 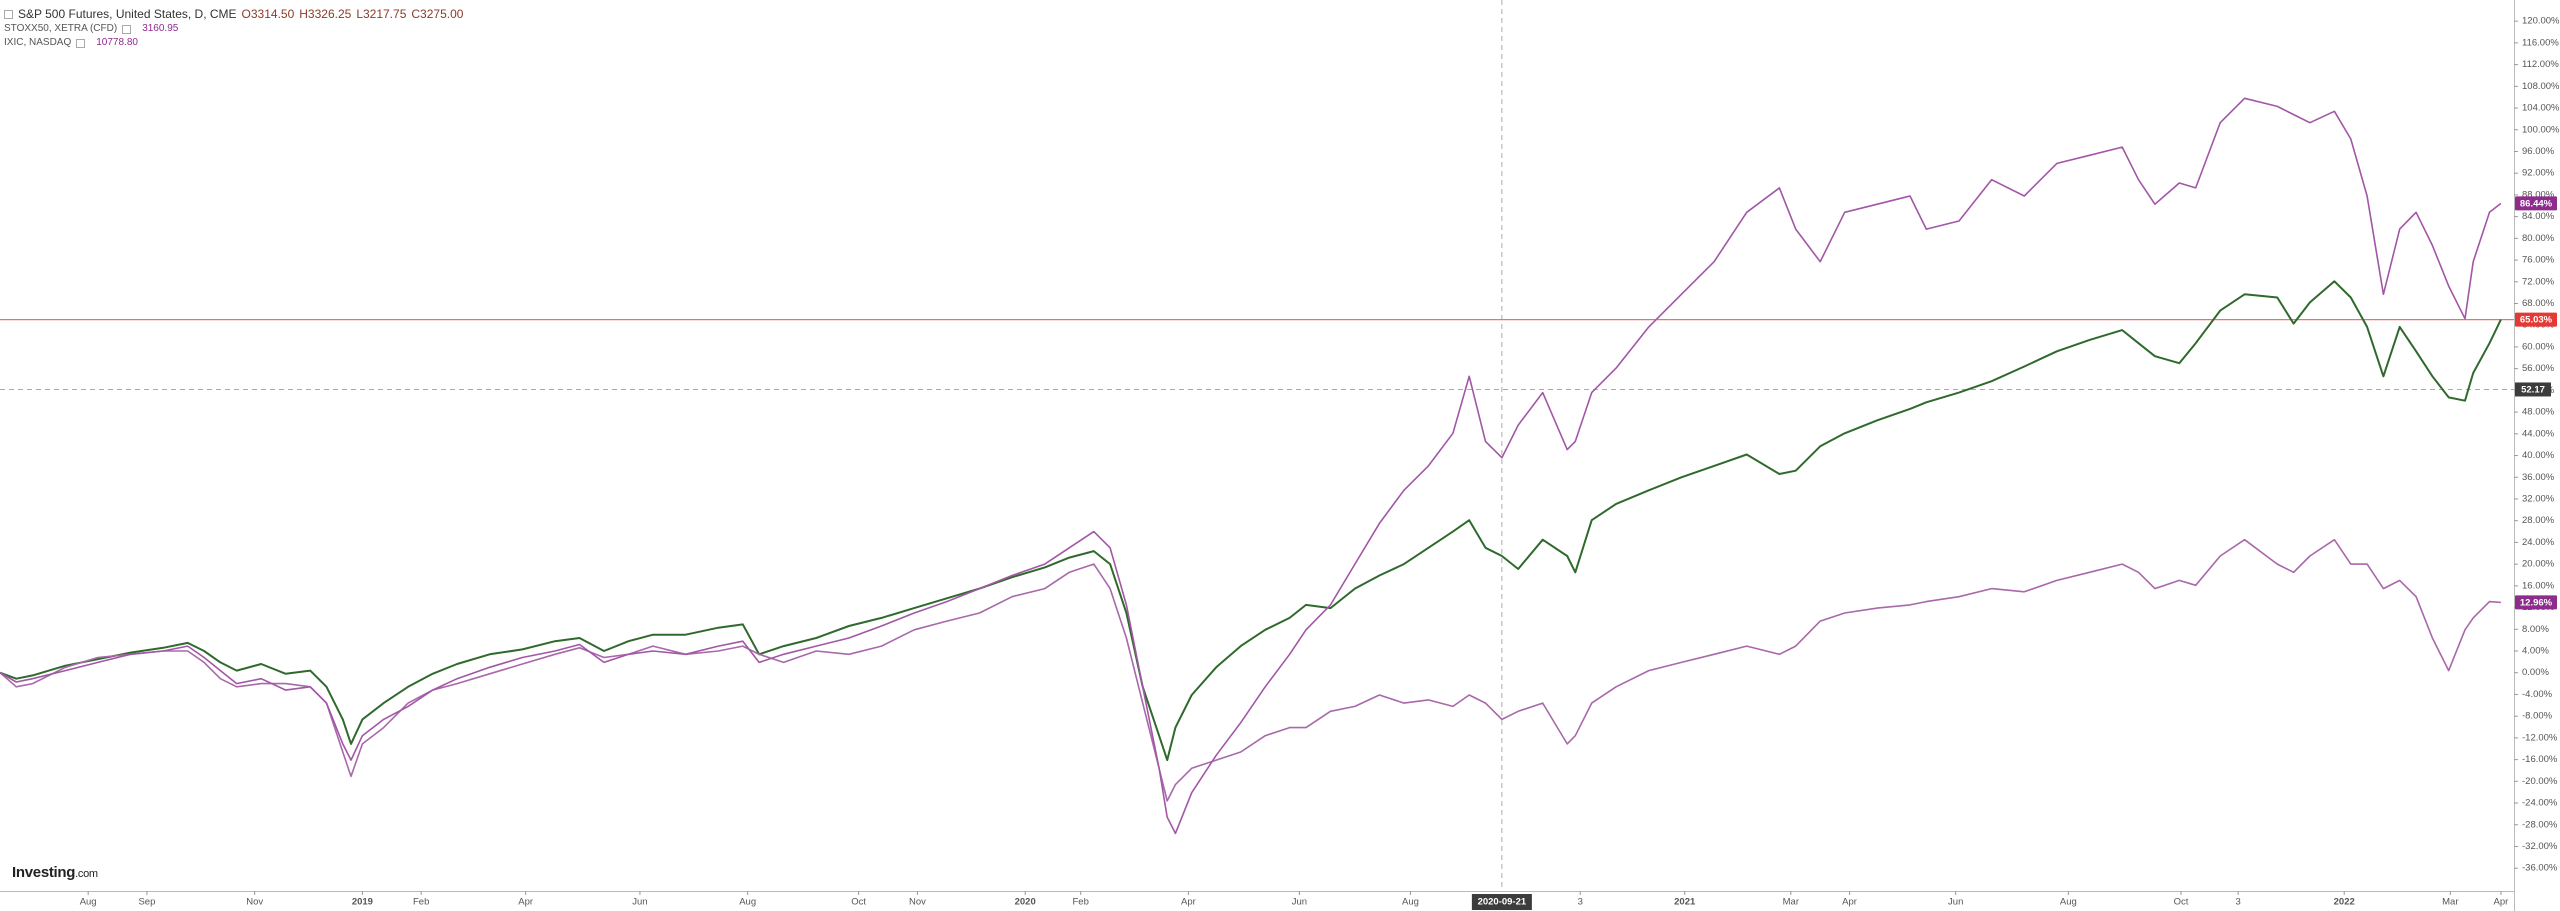 What do you see at coordinates (44, 872) in the screenshot?
I see `logo-text: Investing` at bounding box center [44, 872].